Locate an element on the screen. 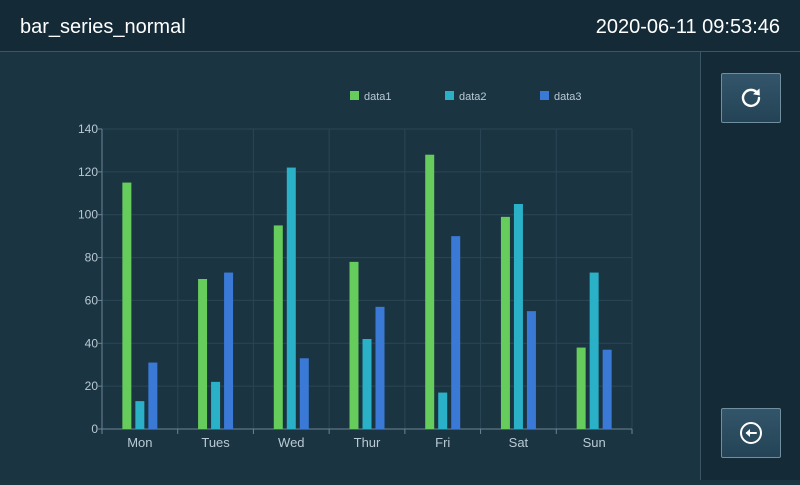  bar-data3-wed is located at coordinates (304, 393).